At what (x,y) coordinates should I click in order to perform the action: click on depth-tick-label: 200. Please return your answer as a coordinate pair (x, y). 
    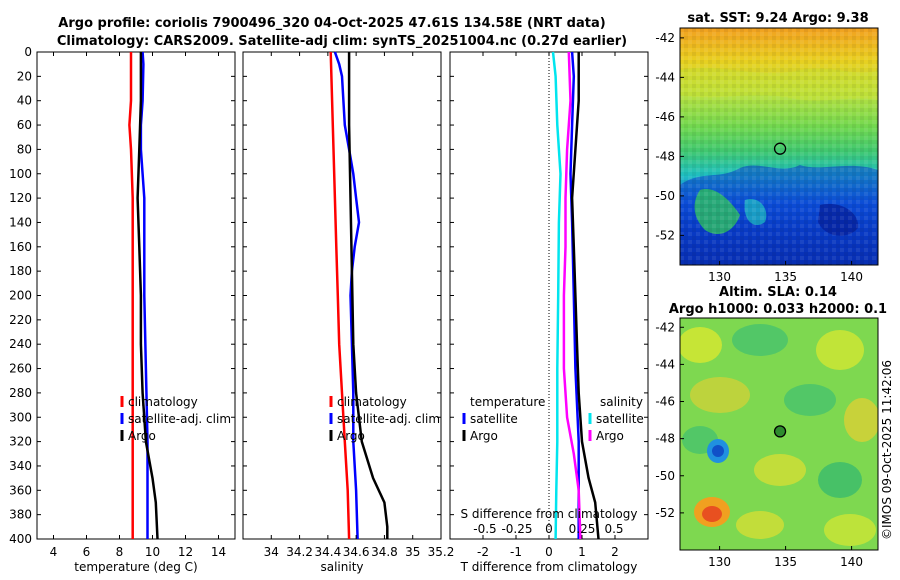
    Looking at the image, I should click on (20, 296).